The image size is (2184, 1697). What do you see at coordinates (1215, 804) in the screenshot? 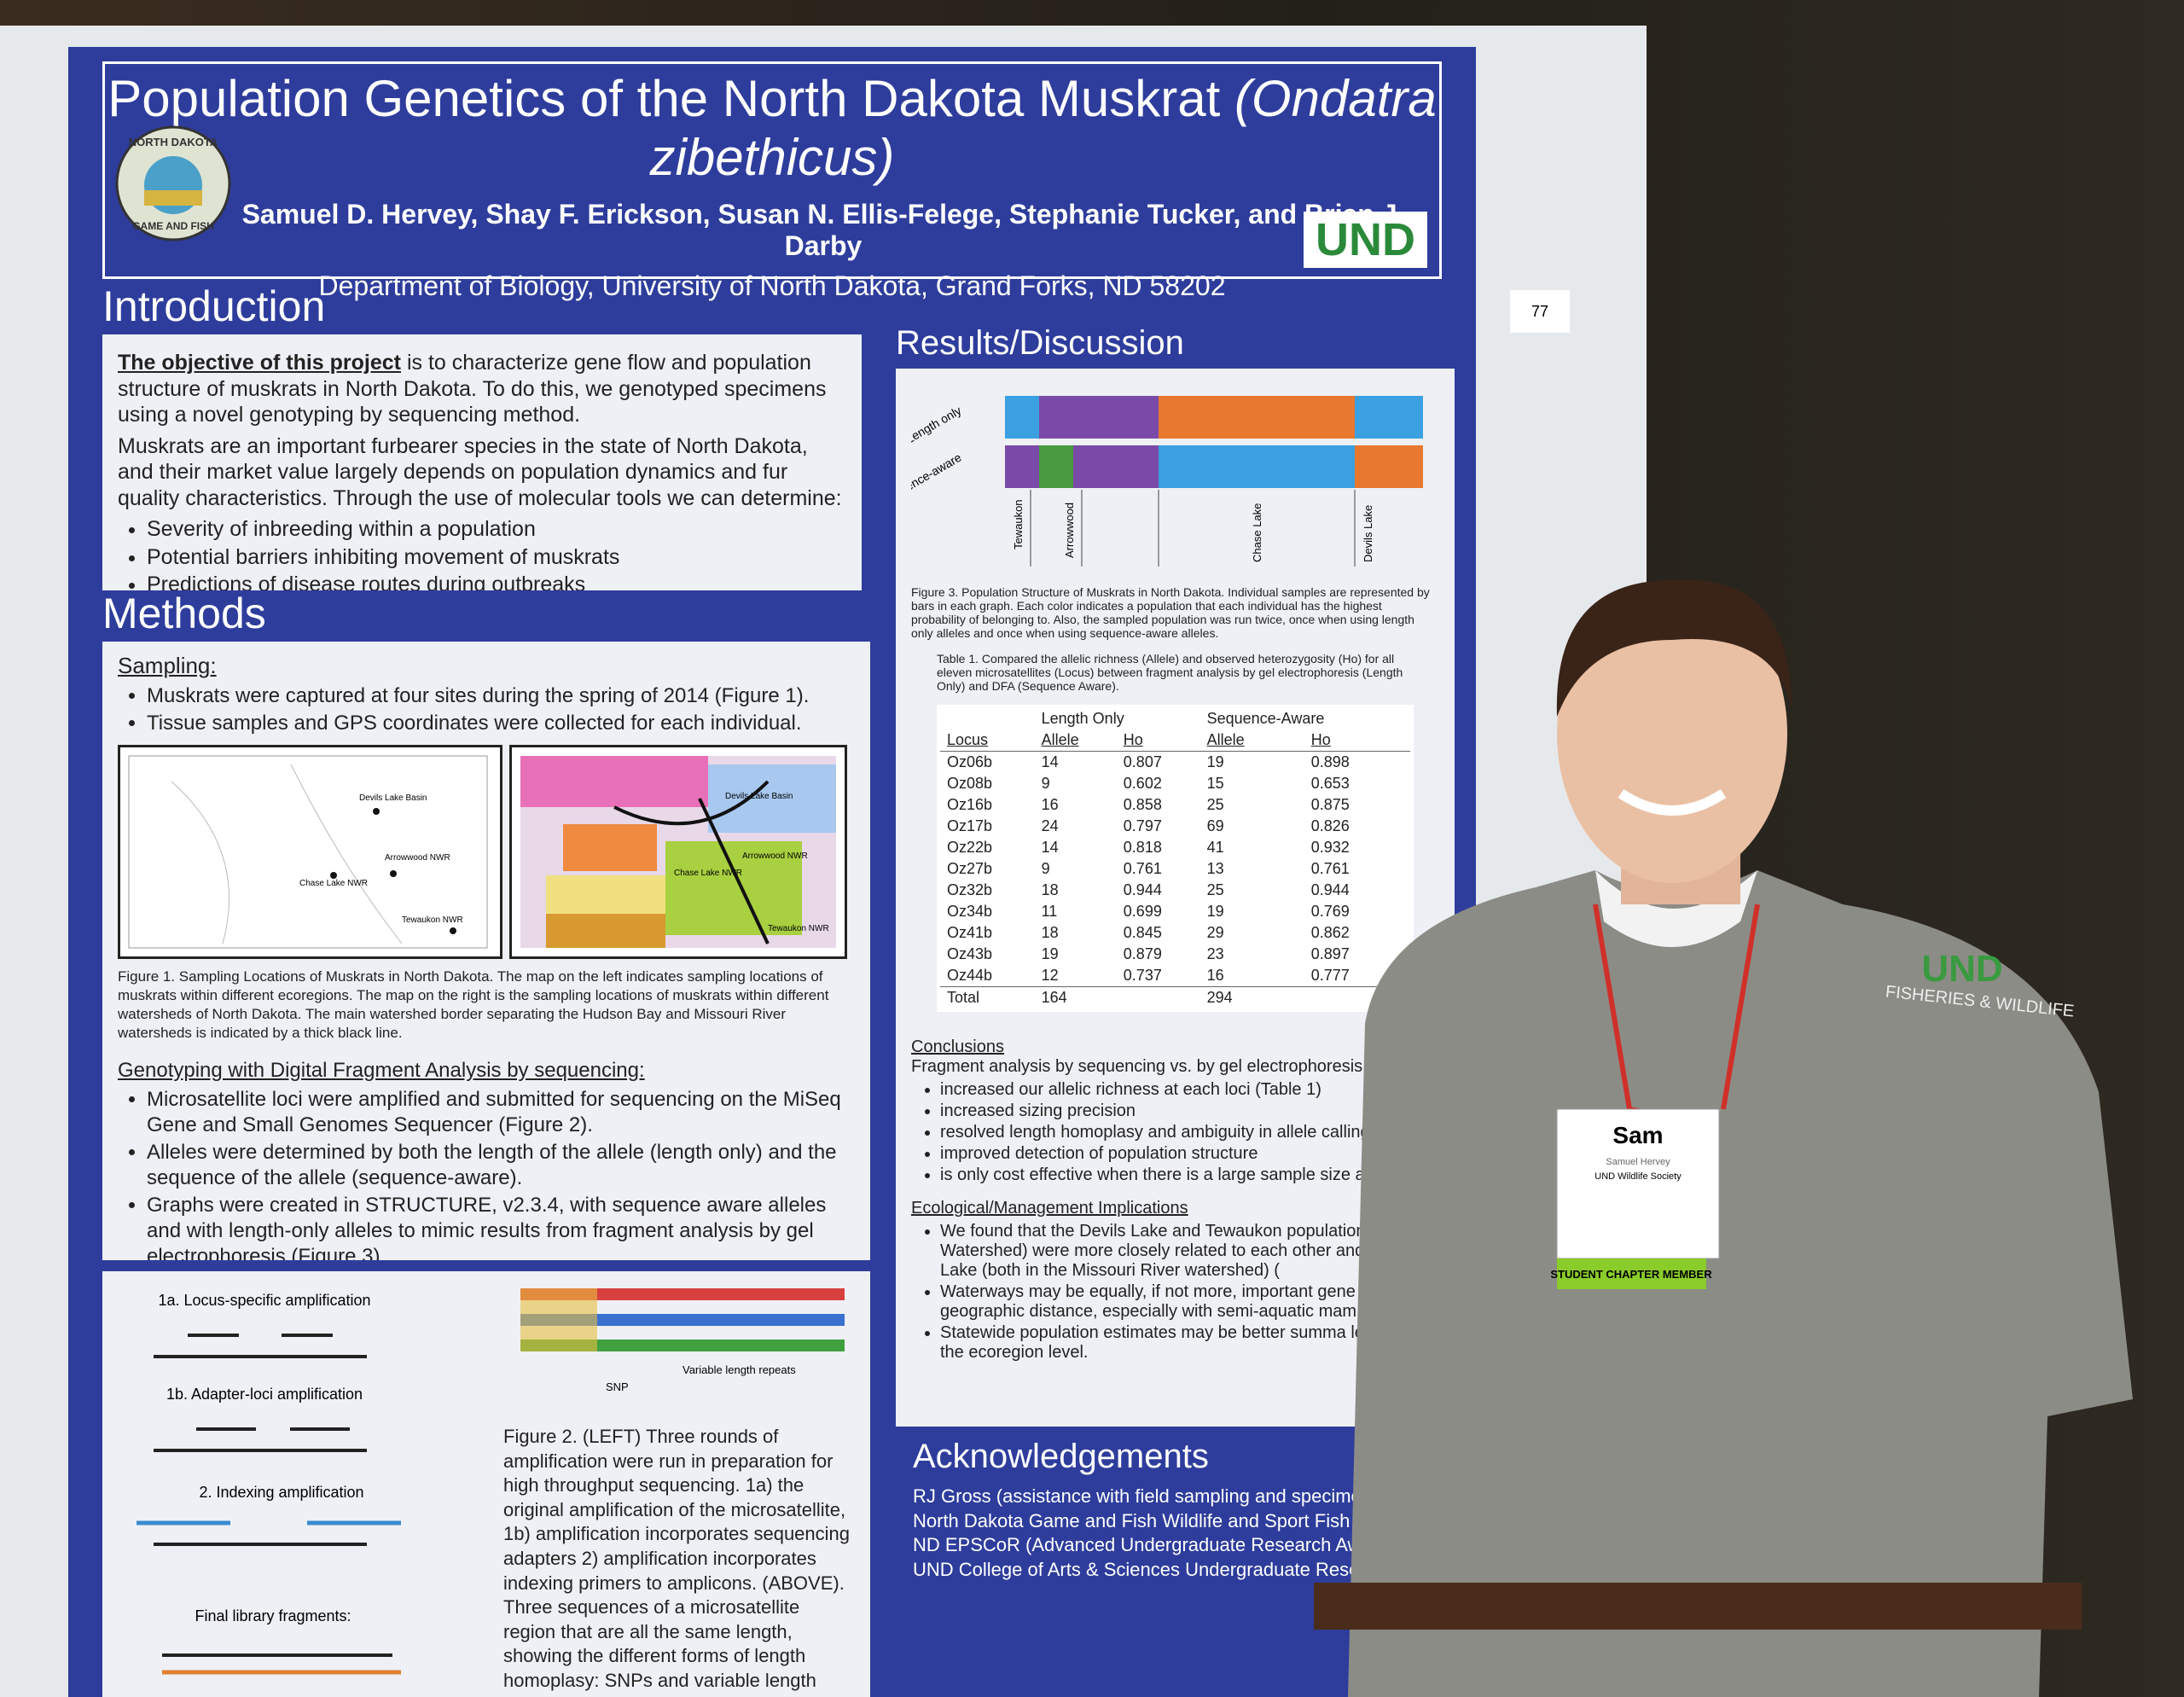
I see `cell: 25` at bounding box center [1215, 804].